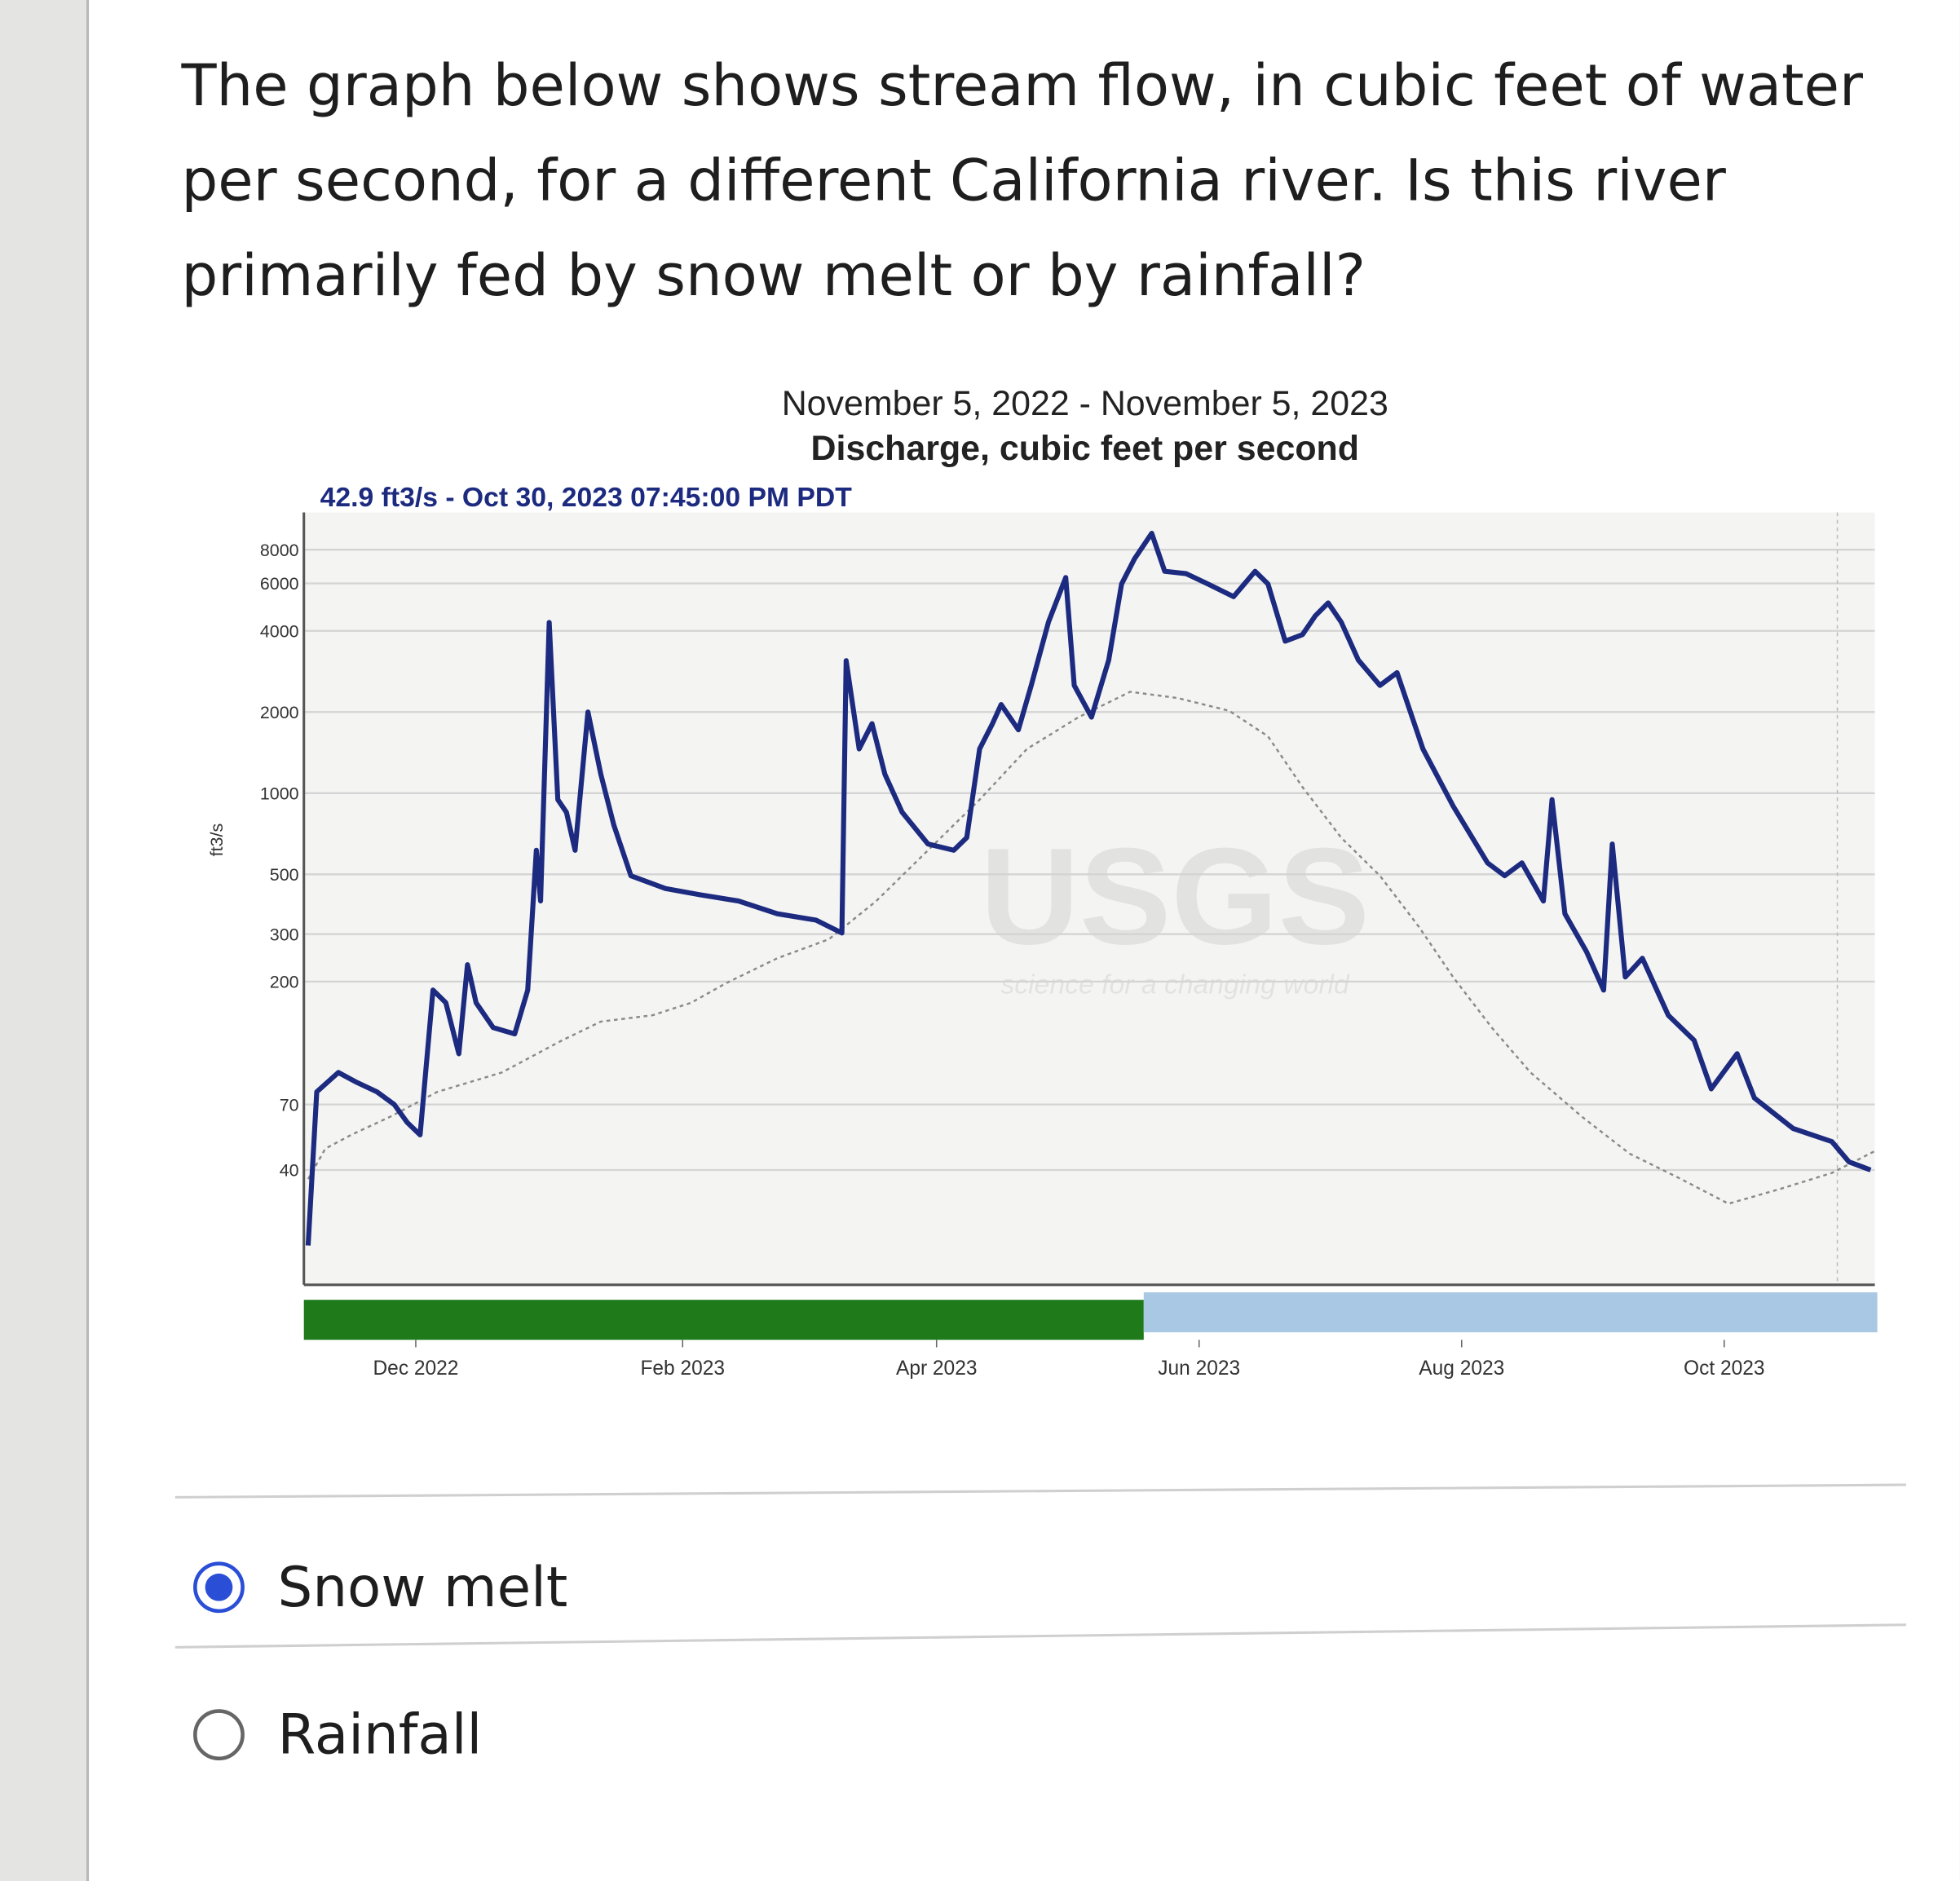 Image resolution: width=1960 pixels, height=1881 pixels. I want to click on radio-dot, so click(219, 1587).